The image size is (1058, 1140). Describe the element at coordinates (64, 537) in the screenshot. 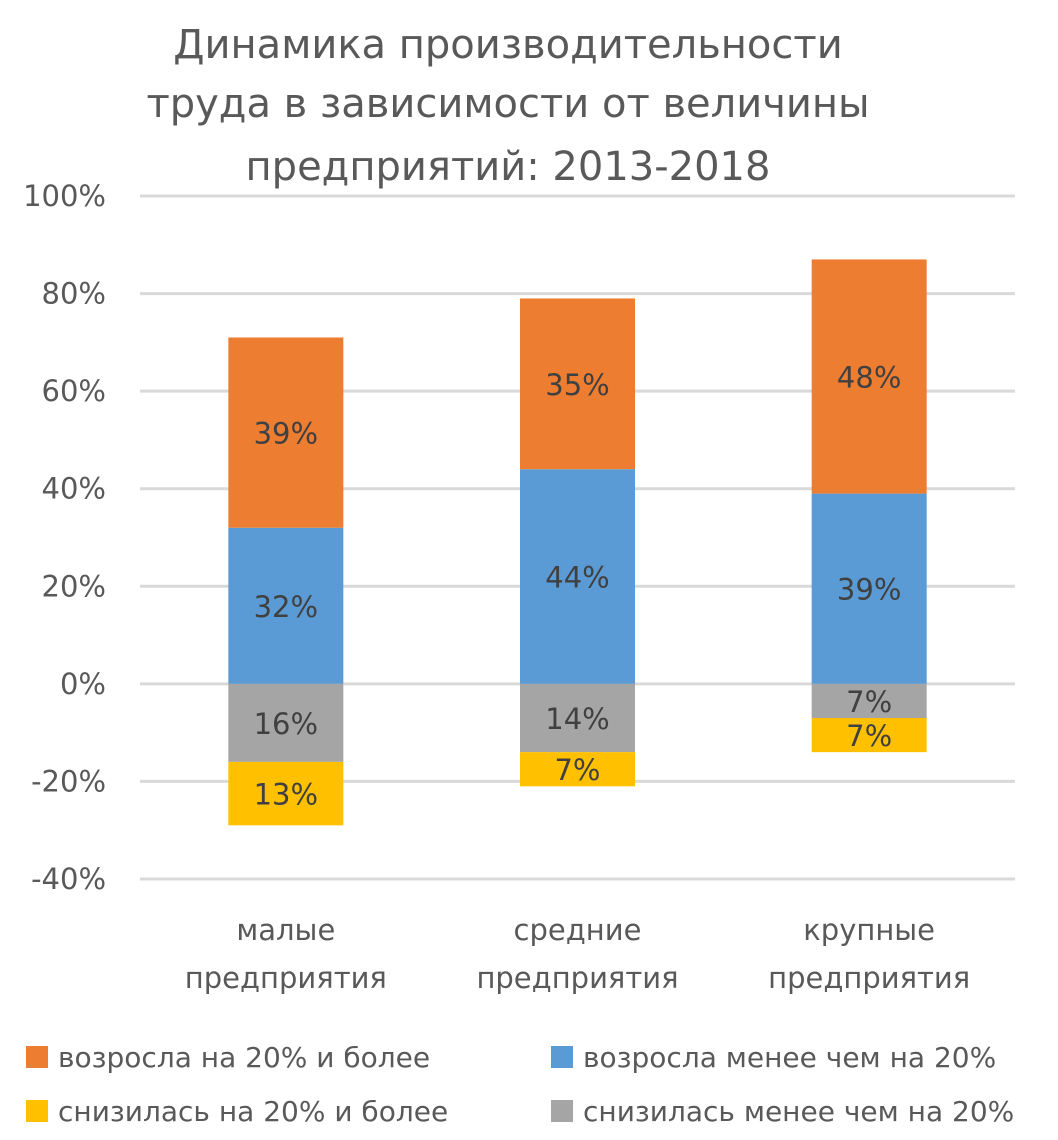

I see `y-axis-tick-labels: 100% 80% 60% 40% 20% 0% -20% -40%` at that location.